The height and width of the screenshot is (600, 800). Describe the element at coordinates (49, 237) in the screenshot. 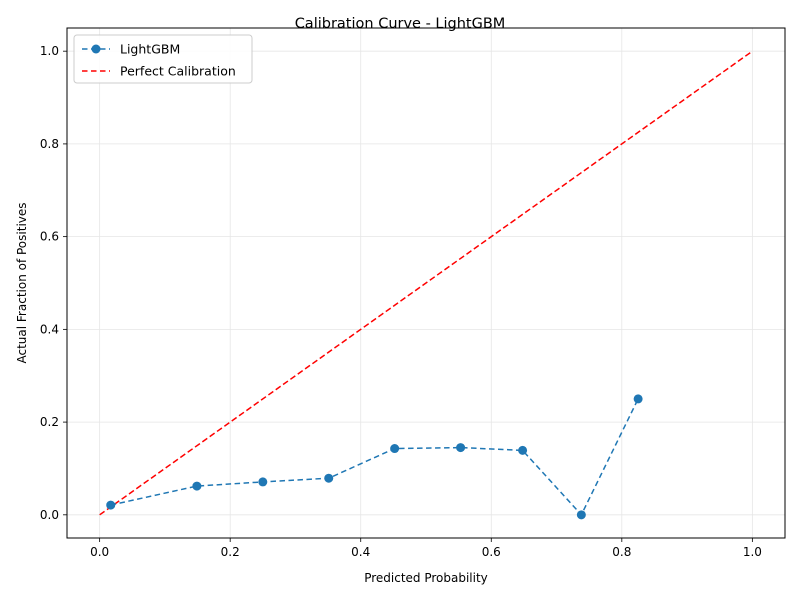

I see `y-tick-label: 0.6` at that location.